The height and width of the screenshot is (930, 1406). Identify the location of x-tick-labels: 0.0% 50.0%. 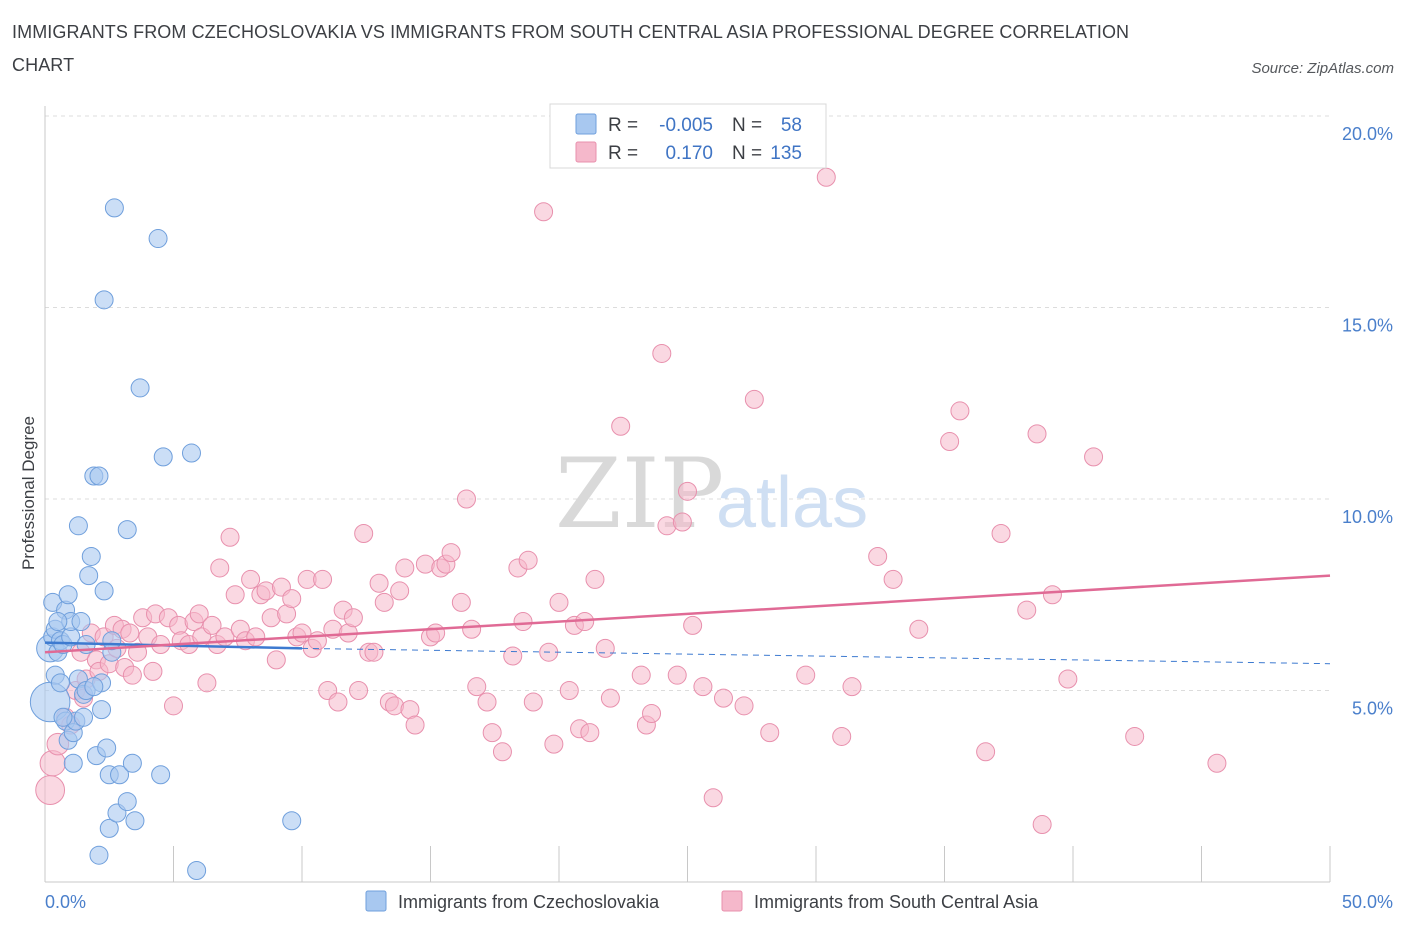
(719, 902).